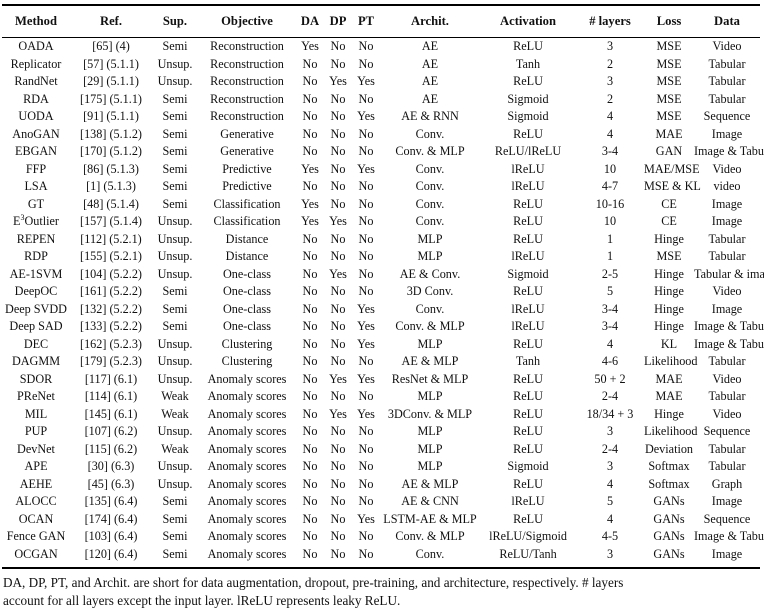 This screenshot has width=764, height=614. Describe the element at coordinates (430, 133) in the screenshot. I see `cell-architecture: Conv.` at that location.